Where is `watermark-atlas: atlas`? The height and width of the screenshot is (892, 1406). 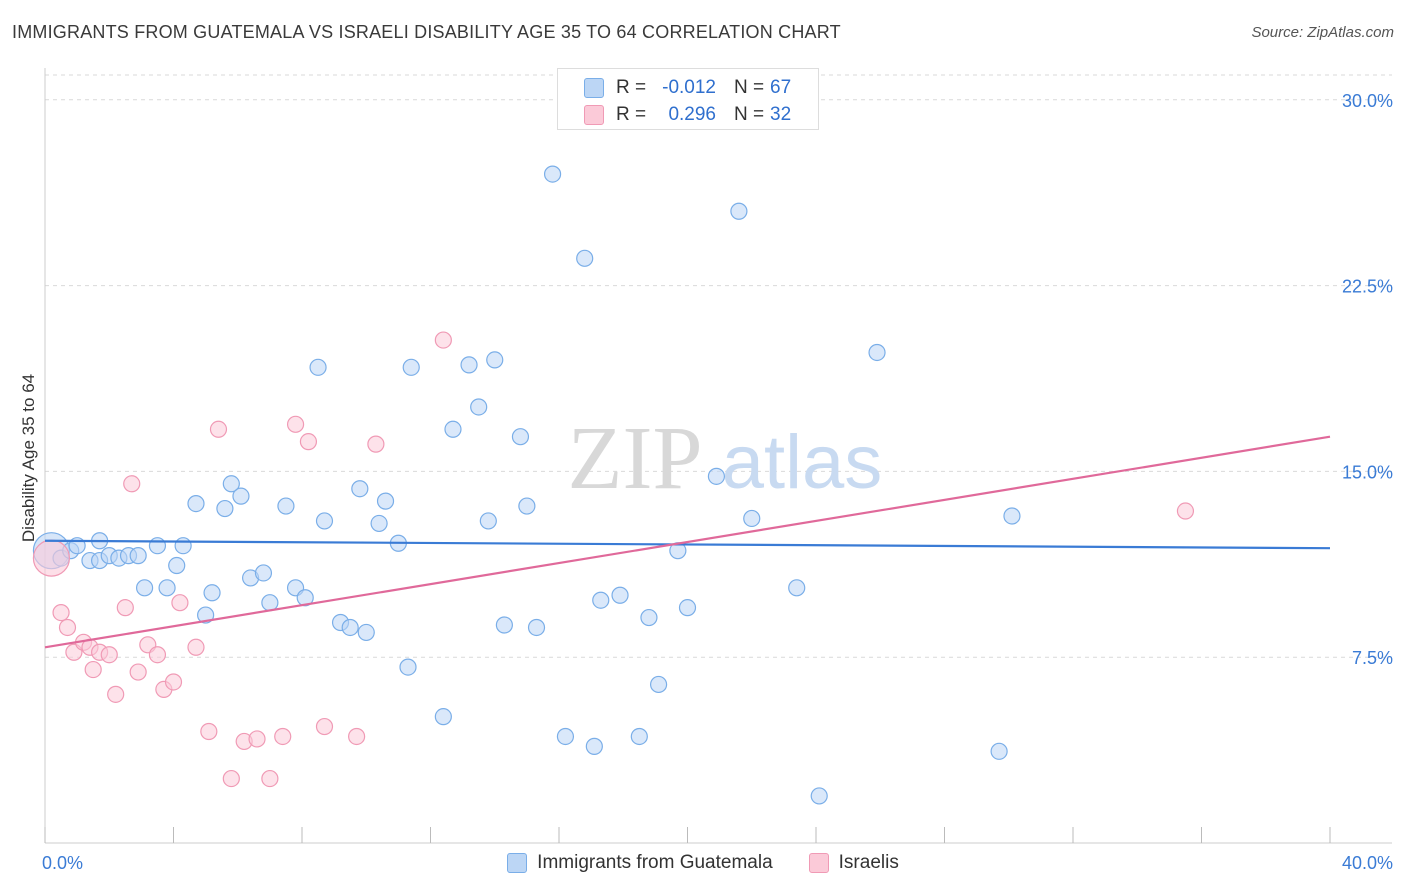
watermark-atlas: atlas is located at coordinates (802, 462).